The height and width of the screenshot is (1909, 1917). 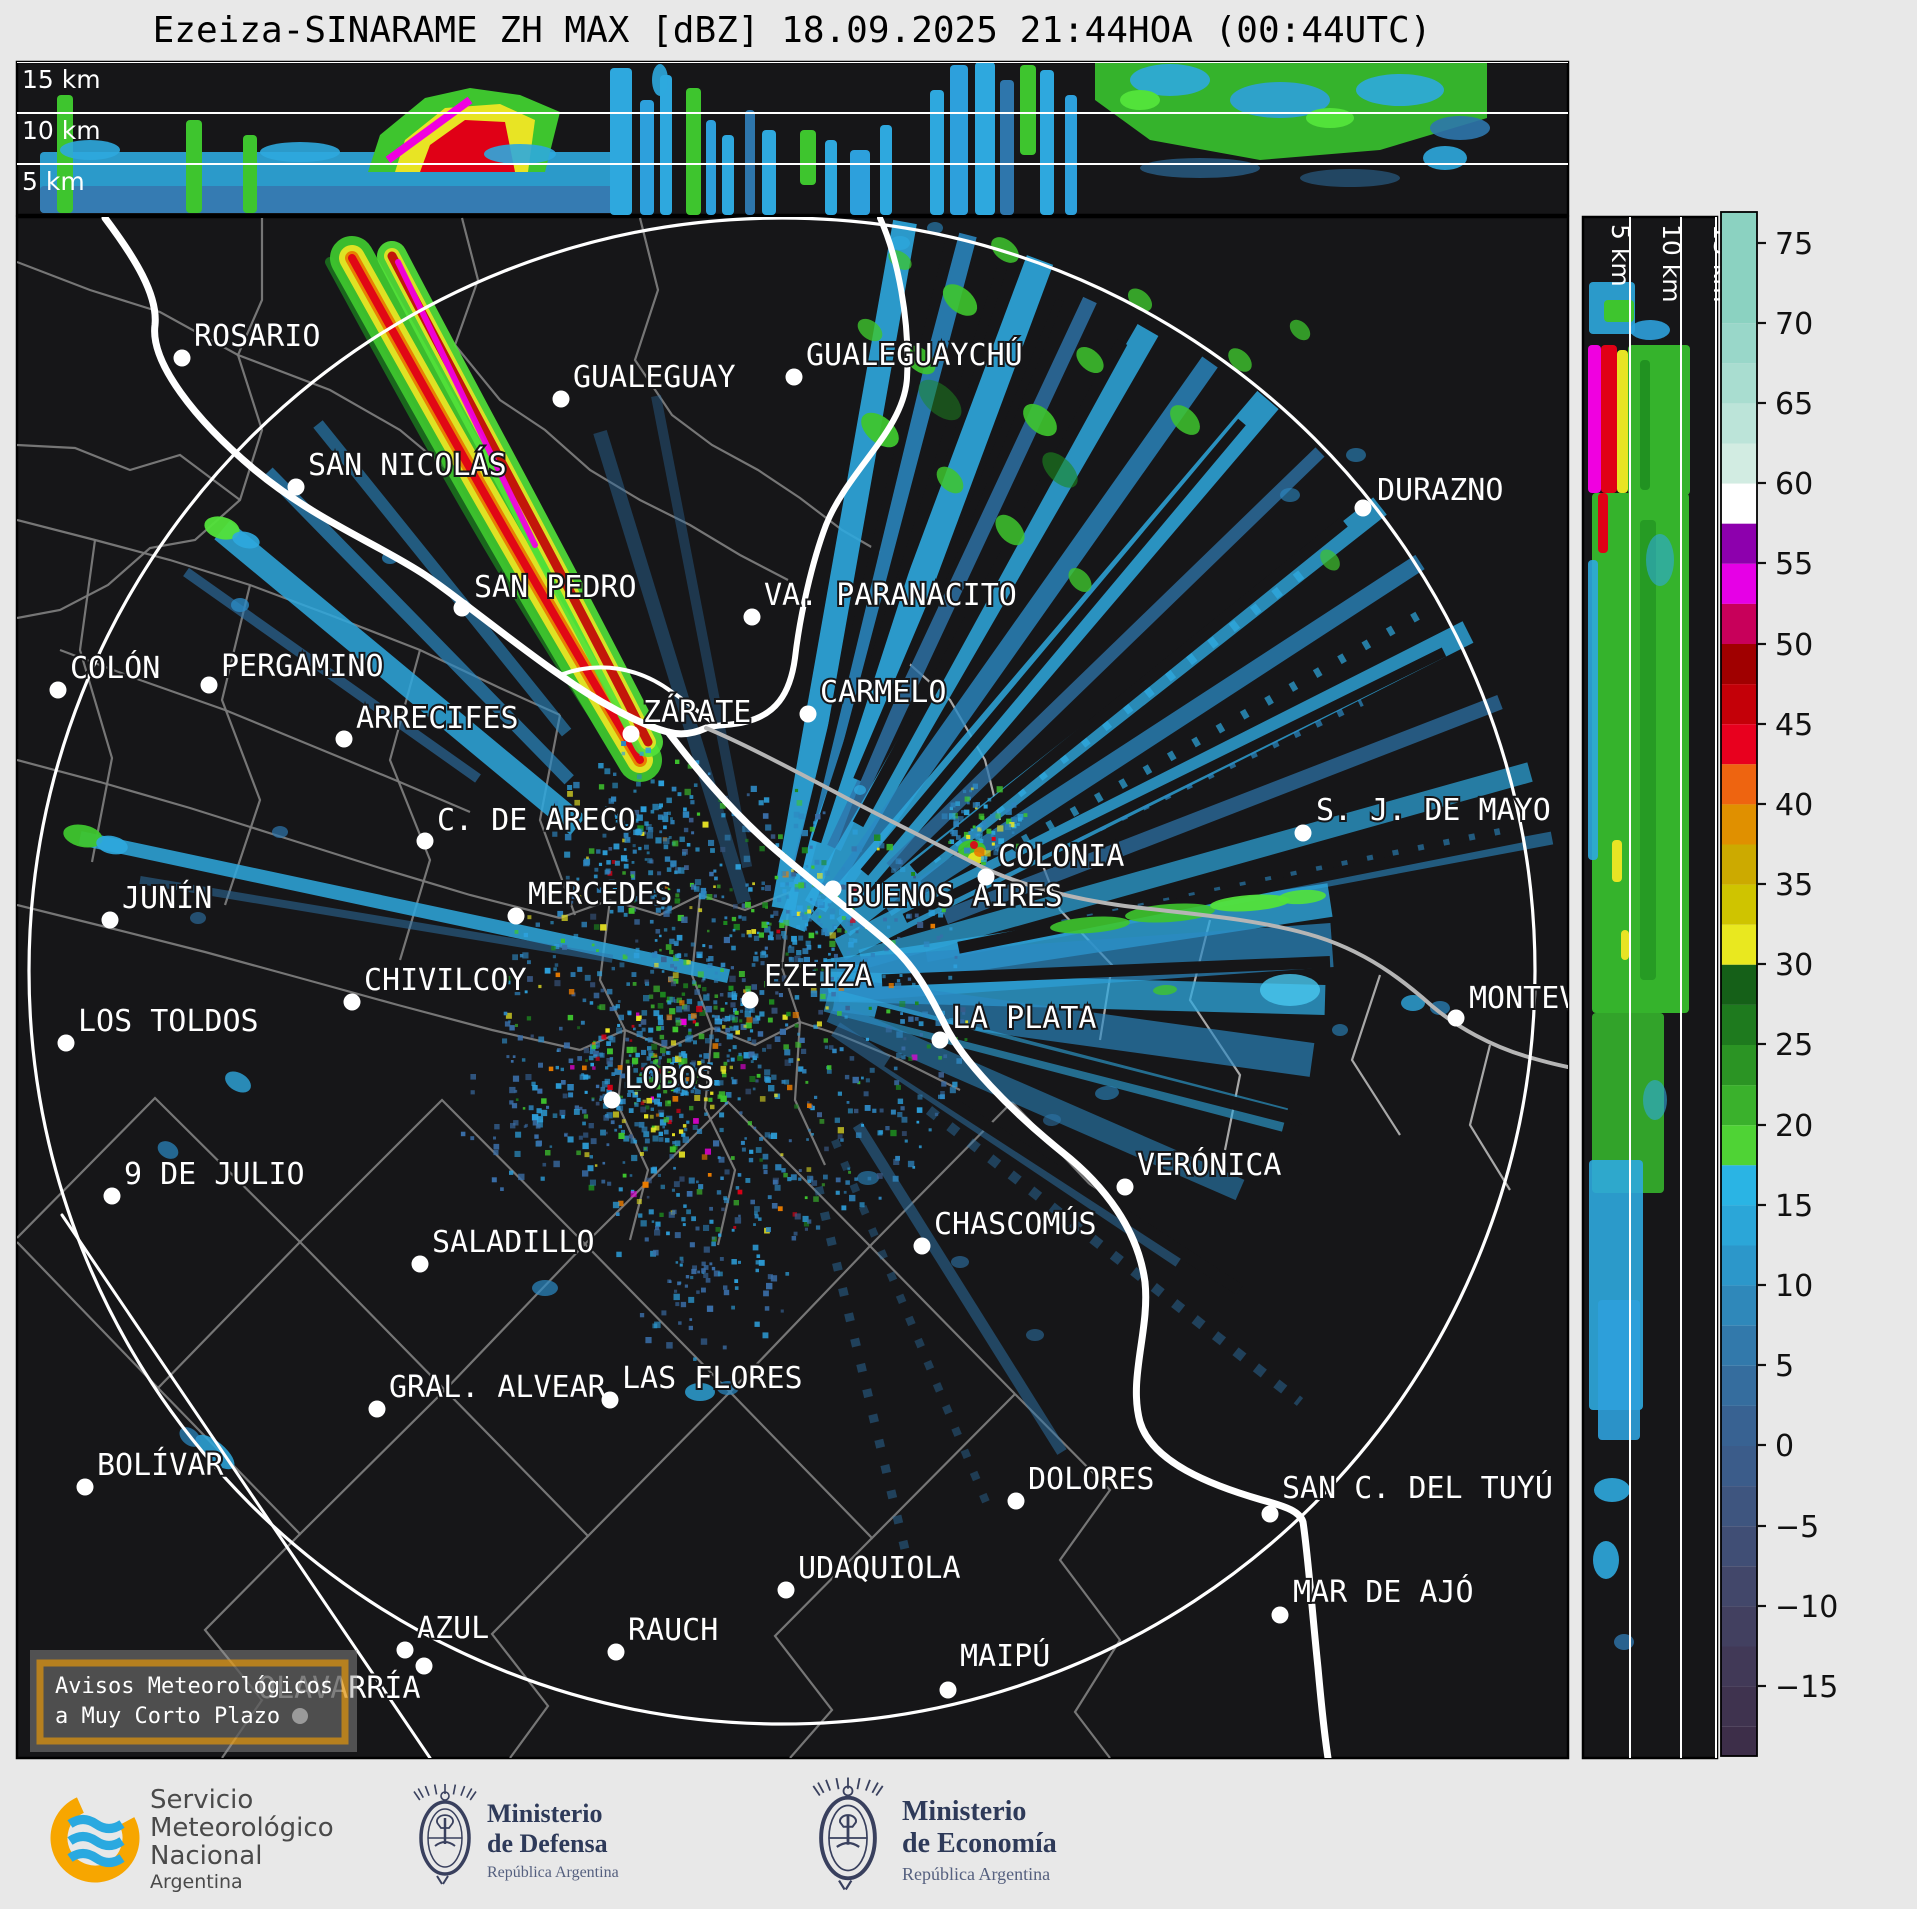 I want to click on city-label: BOLÍVAR, so click(x=160, y=1465).